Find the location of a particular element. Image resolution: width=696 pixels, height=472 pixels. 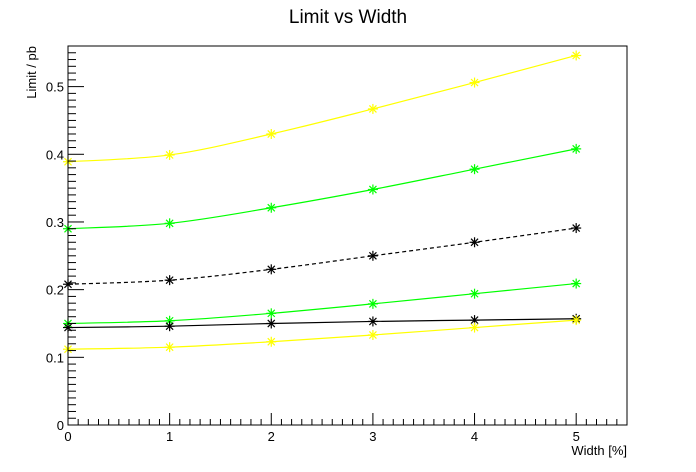

y-tick-label: 0 is located at coordinates (60, 425).